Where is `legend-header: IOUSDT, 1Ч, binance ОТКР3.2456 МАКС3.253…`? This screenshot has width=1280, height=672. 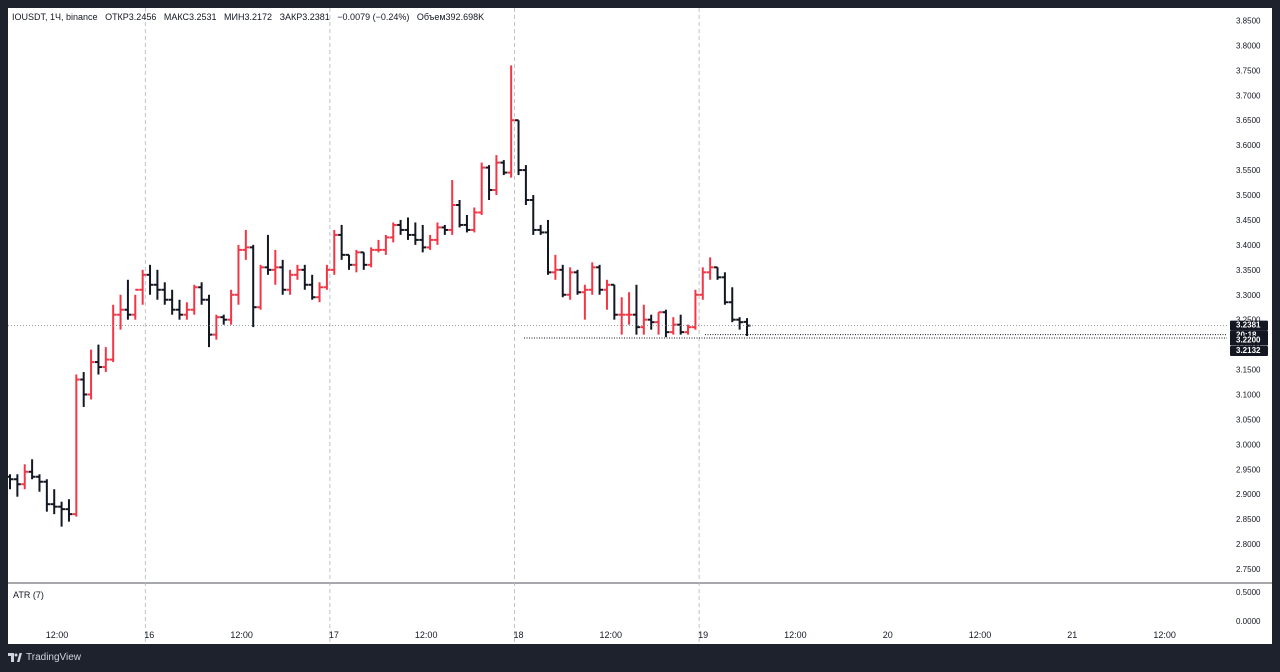
legend-header: IOUSDT, 1Ч, binance ОТКР3.2456 МАКС3.253… is located at coordinates (250, 17).